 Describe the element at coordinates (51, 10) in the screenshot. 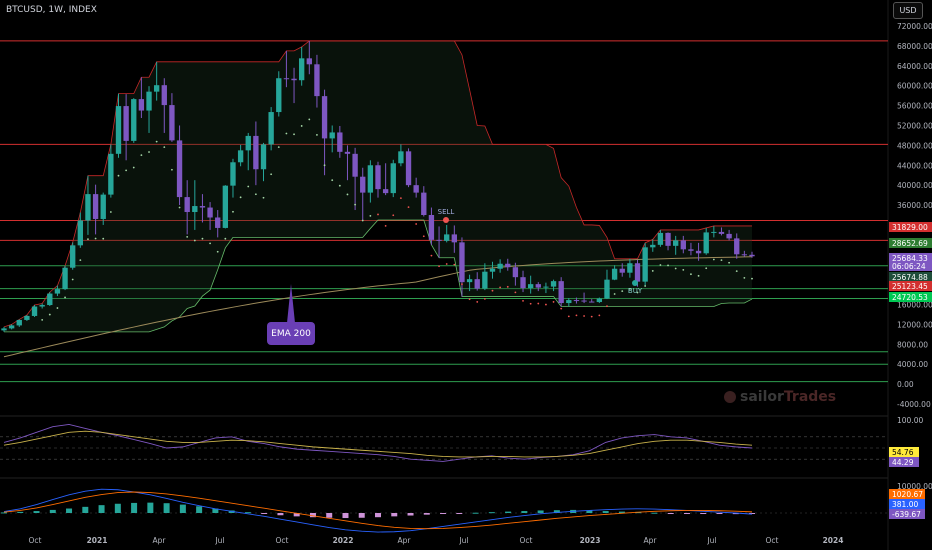

I see `symbol-title: BTCUSD, 1W, INDEX` at that location.